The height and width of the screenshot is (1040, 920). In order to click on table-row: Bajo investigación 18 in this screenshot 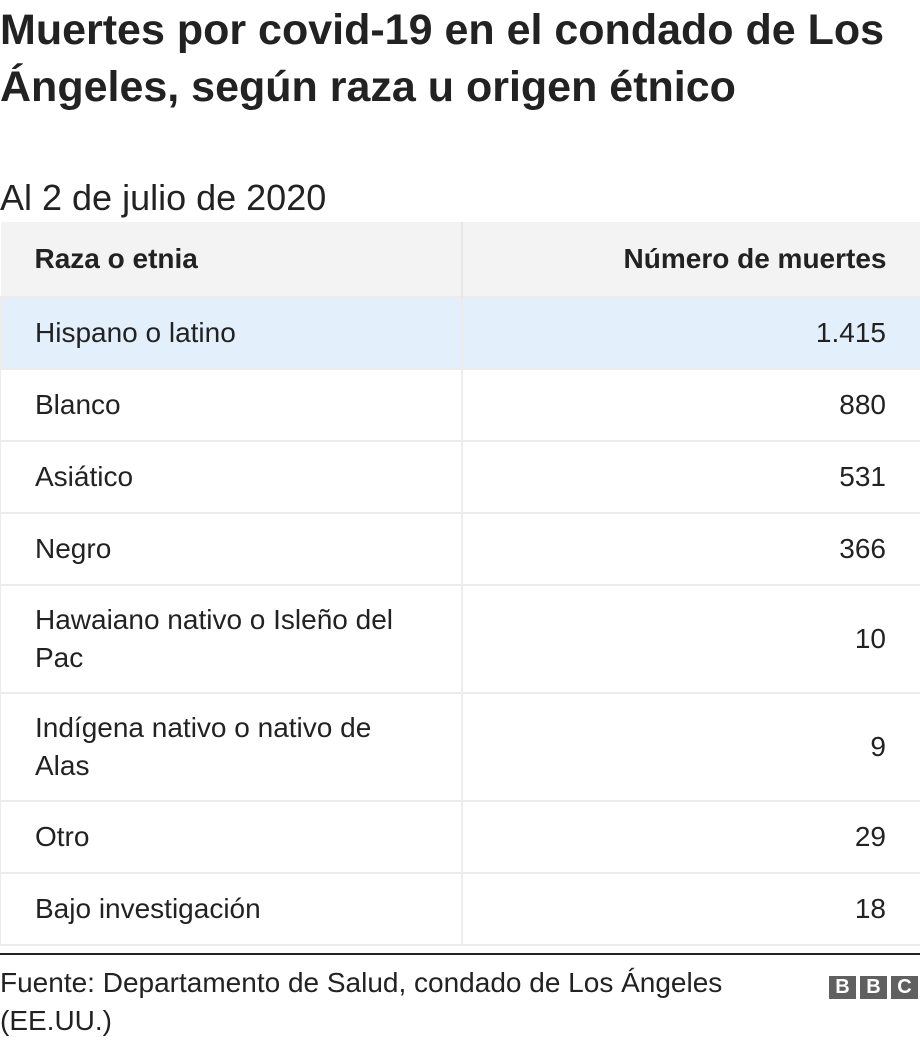, I will do `click(460, 909)`.